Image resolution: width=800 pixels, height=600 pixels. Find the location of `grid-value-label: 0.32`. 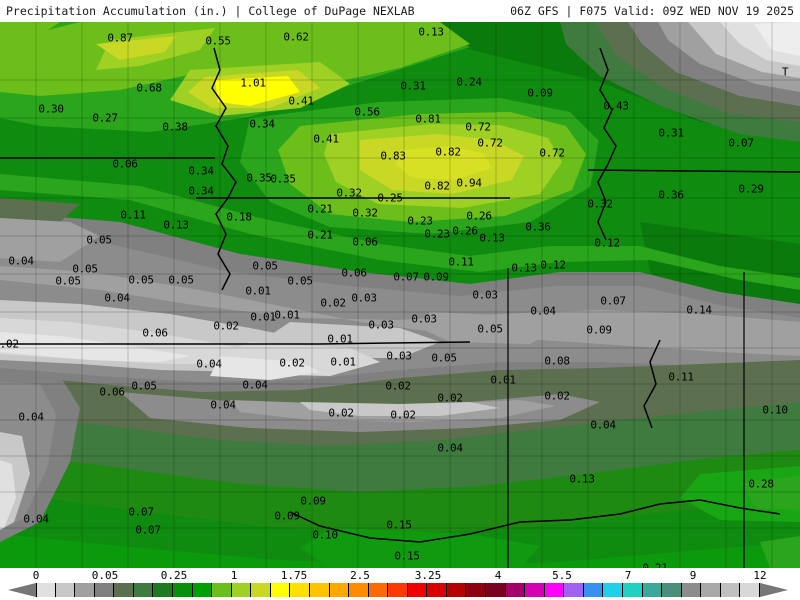

grid-value-label: 0.32 is located at coordinates (600, 204).